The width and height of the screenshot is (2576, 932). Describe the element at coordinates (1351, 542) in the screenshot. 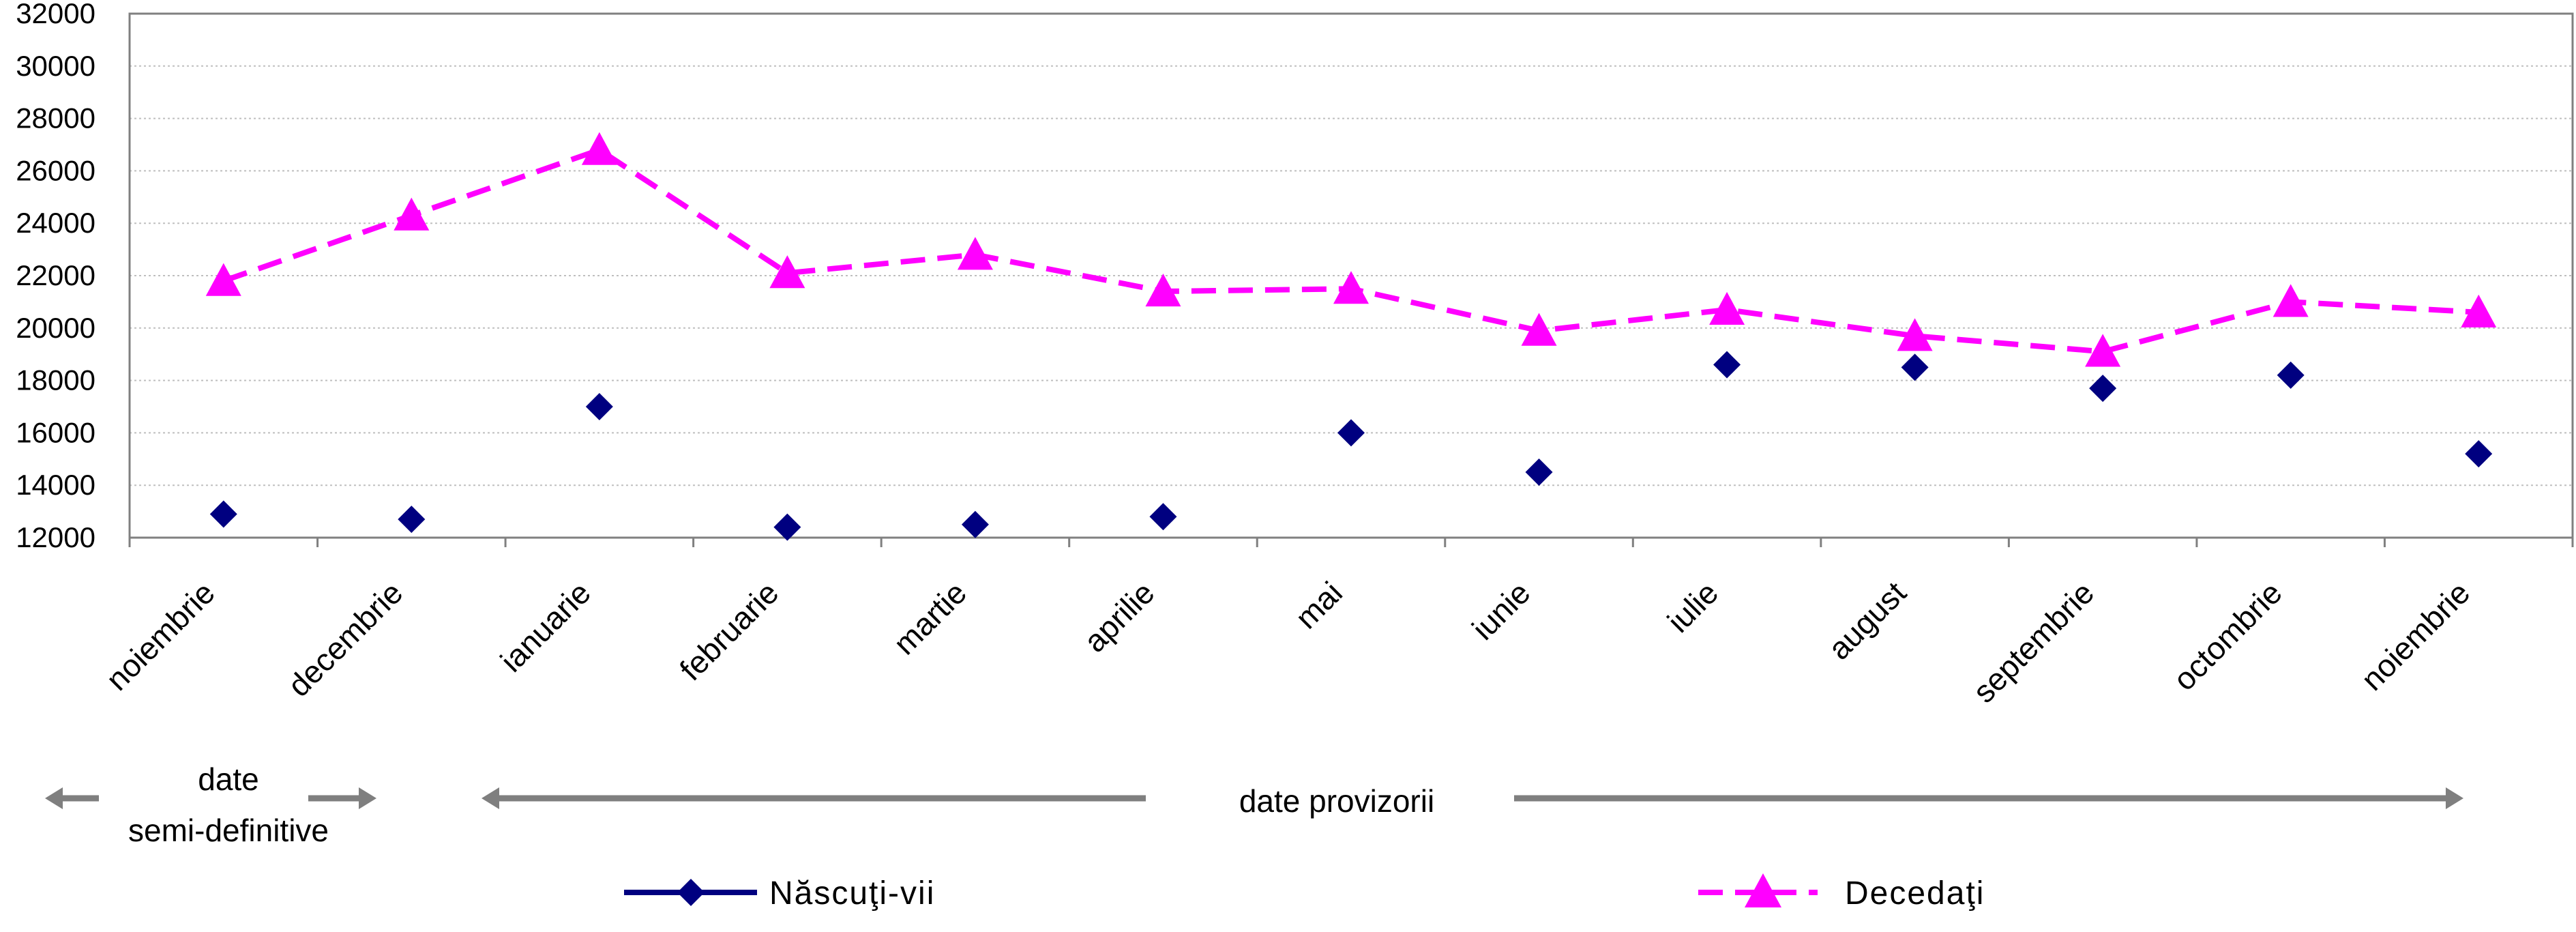

I see `x-axis-ticks` at that location.